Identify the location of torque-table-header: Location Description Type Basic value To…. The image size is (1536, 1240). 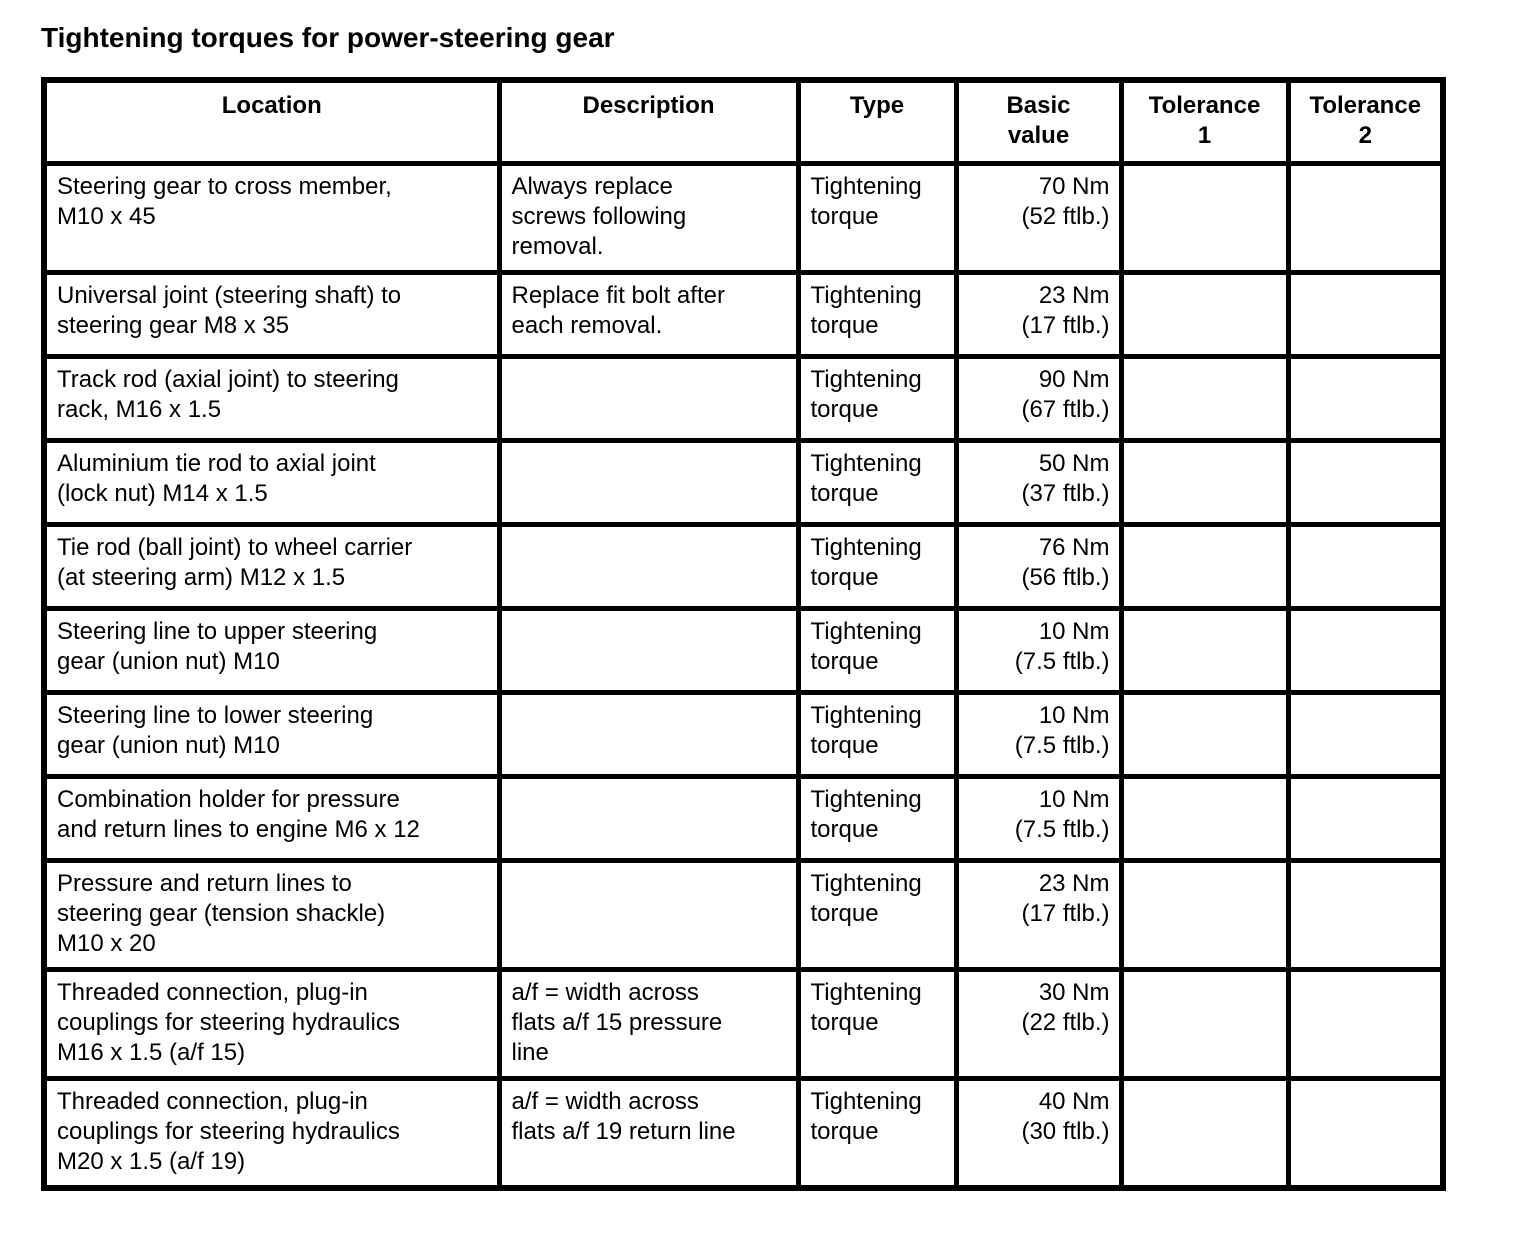
(743, 121).